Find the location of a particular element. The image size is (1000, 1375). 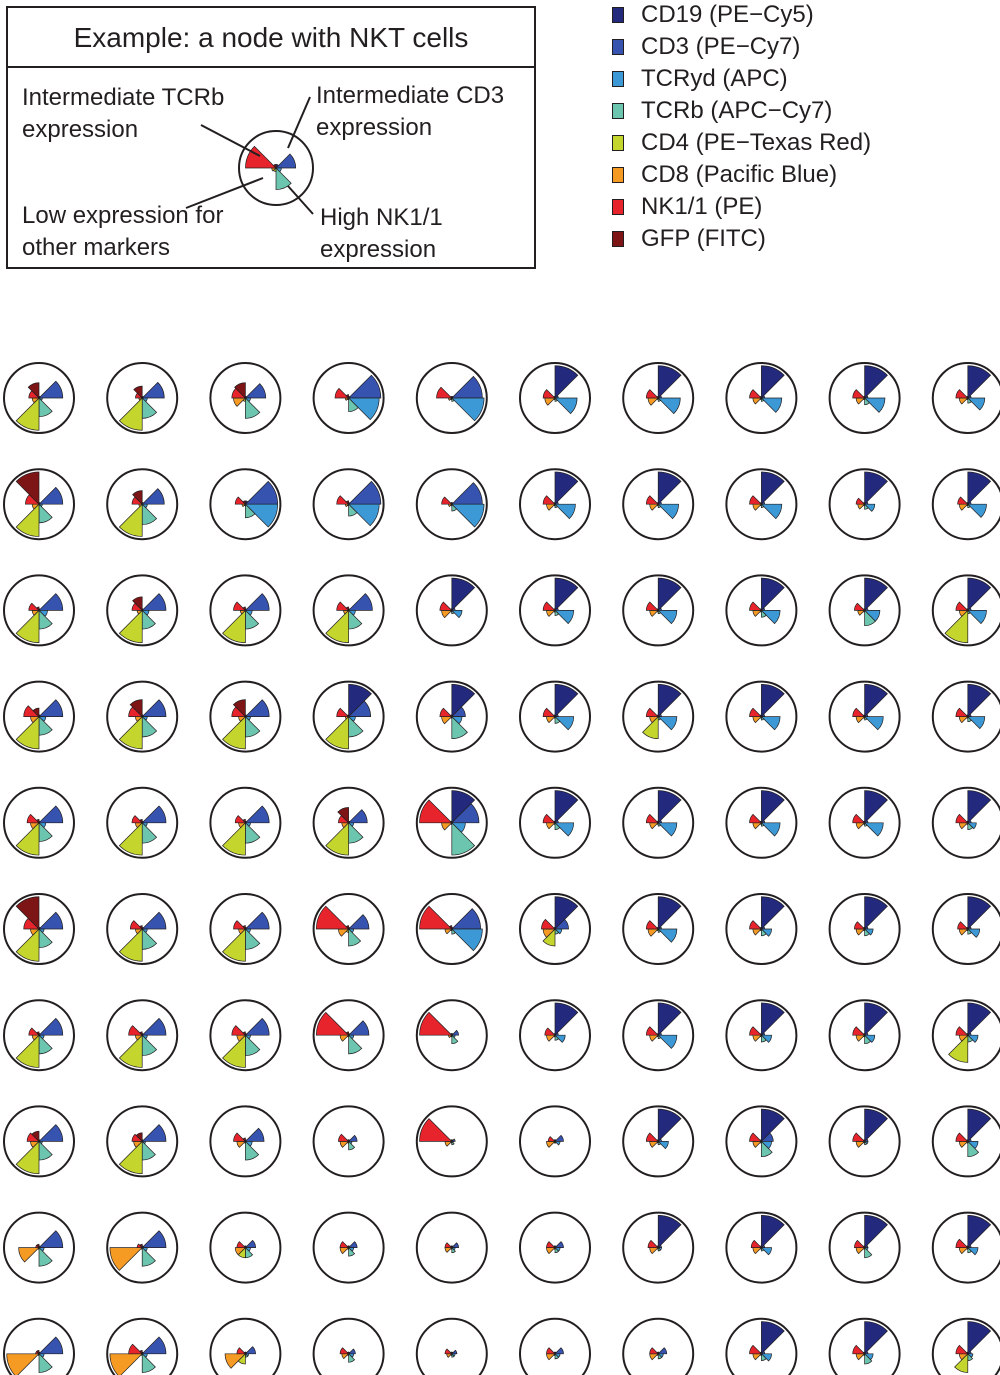

node-r2-c10-nk-wedge is located at coordinates (963, 500).